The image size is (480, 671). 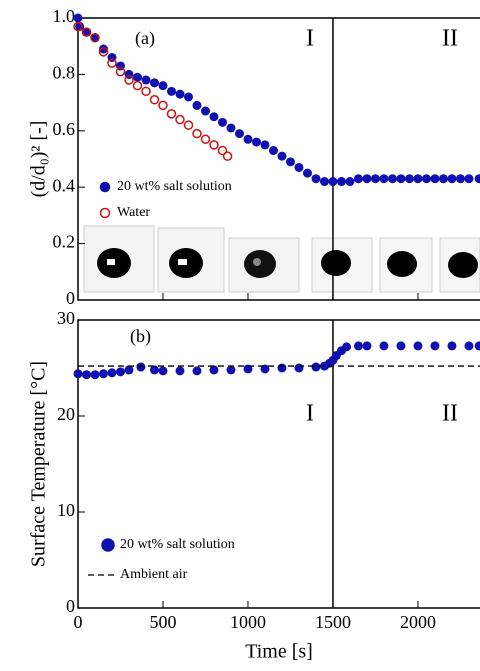 What do you see at coordinates (281, 259) in the screenshot?
I see `droplet-images` at bounding box center [281, 259].